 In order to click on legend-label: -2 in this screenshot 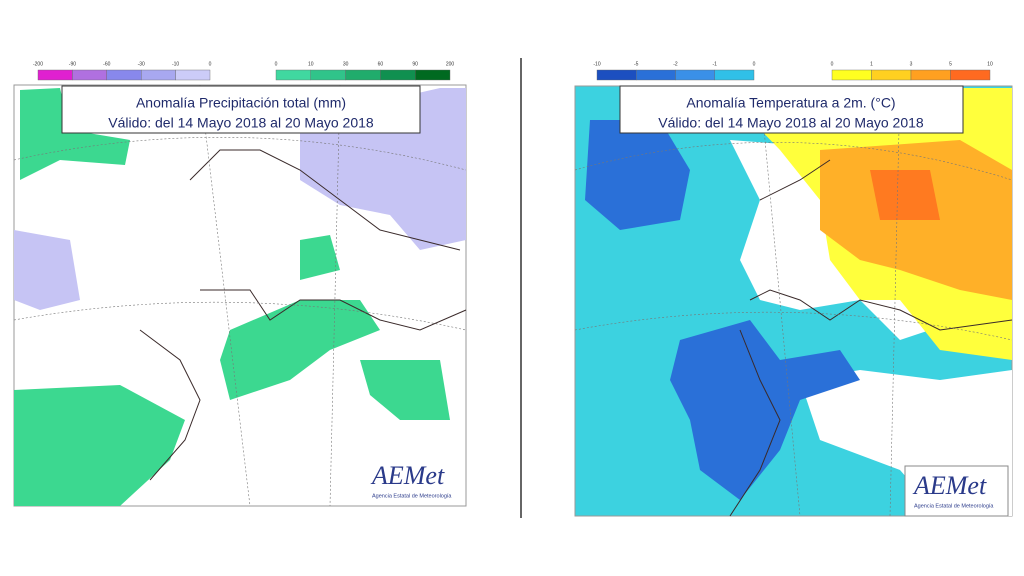, I will do `click(675, 64)`.